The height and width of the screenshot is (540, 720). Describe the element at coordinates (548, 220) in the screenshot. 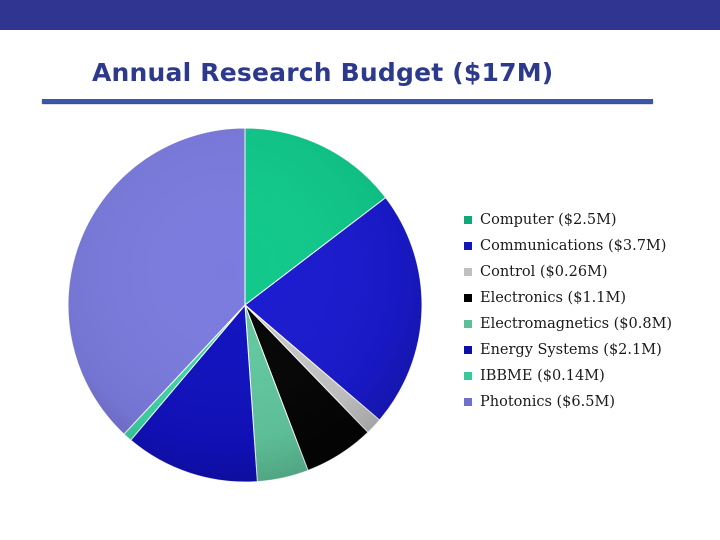

I see `legend-label: Computer ($2.5M)` at that location.